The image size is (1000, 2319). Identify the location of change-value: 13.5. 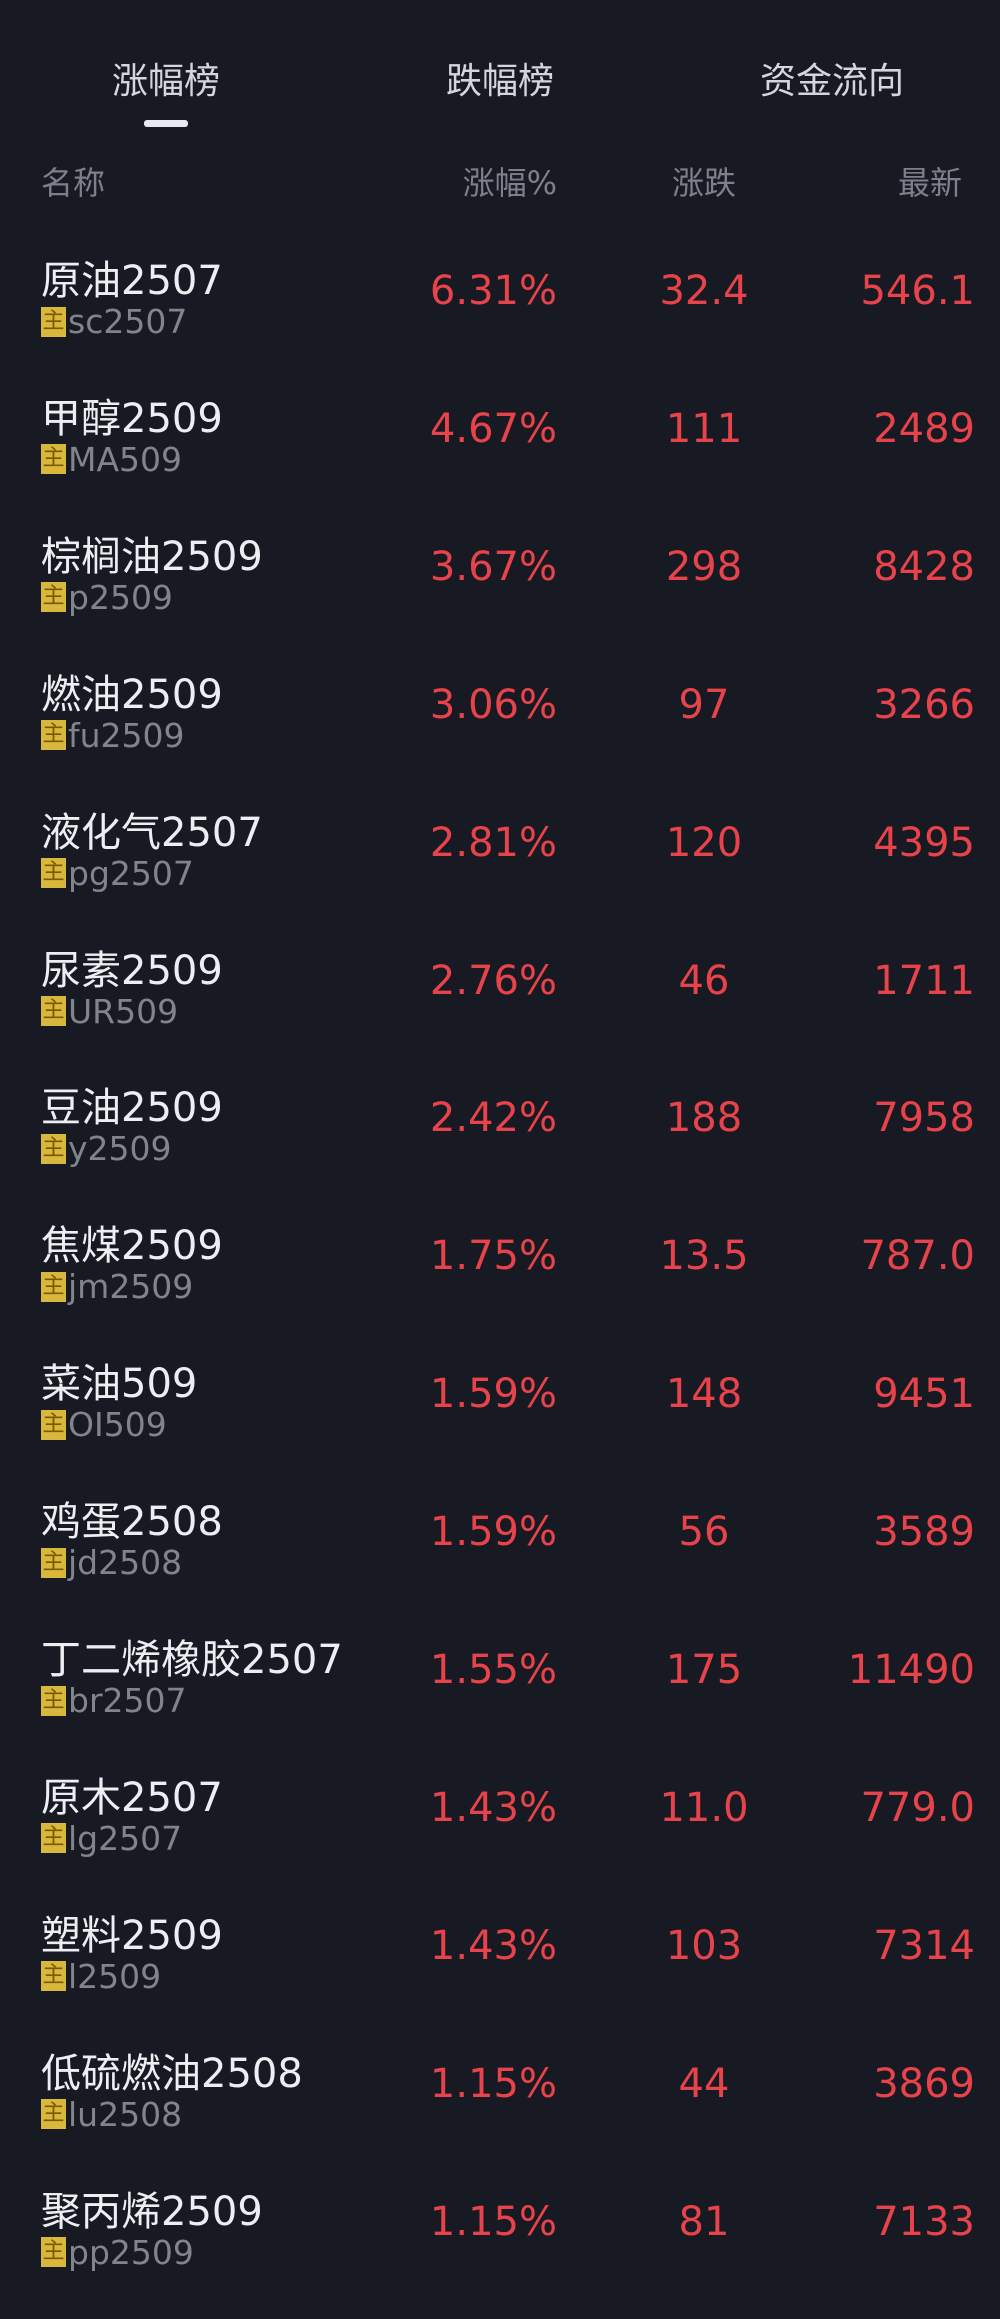
(704, 1256).